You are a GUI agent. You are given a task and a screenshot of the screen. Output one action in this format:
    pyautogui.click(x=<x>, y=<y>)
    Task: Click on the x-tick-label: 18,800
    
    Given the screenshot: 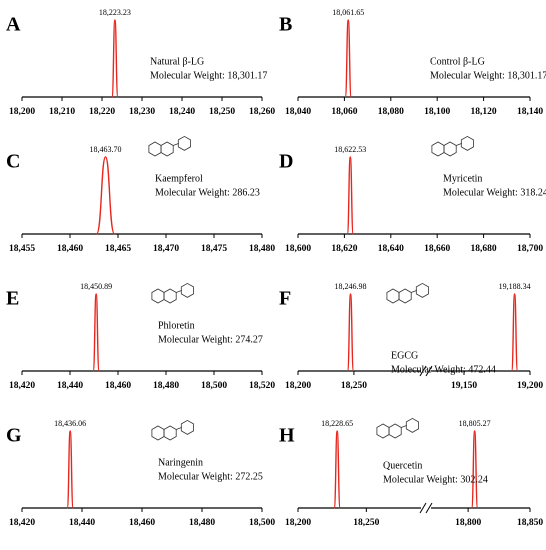 What is the action you would take?
    pyautogui.click(x=468, y=523)
    